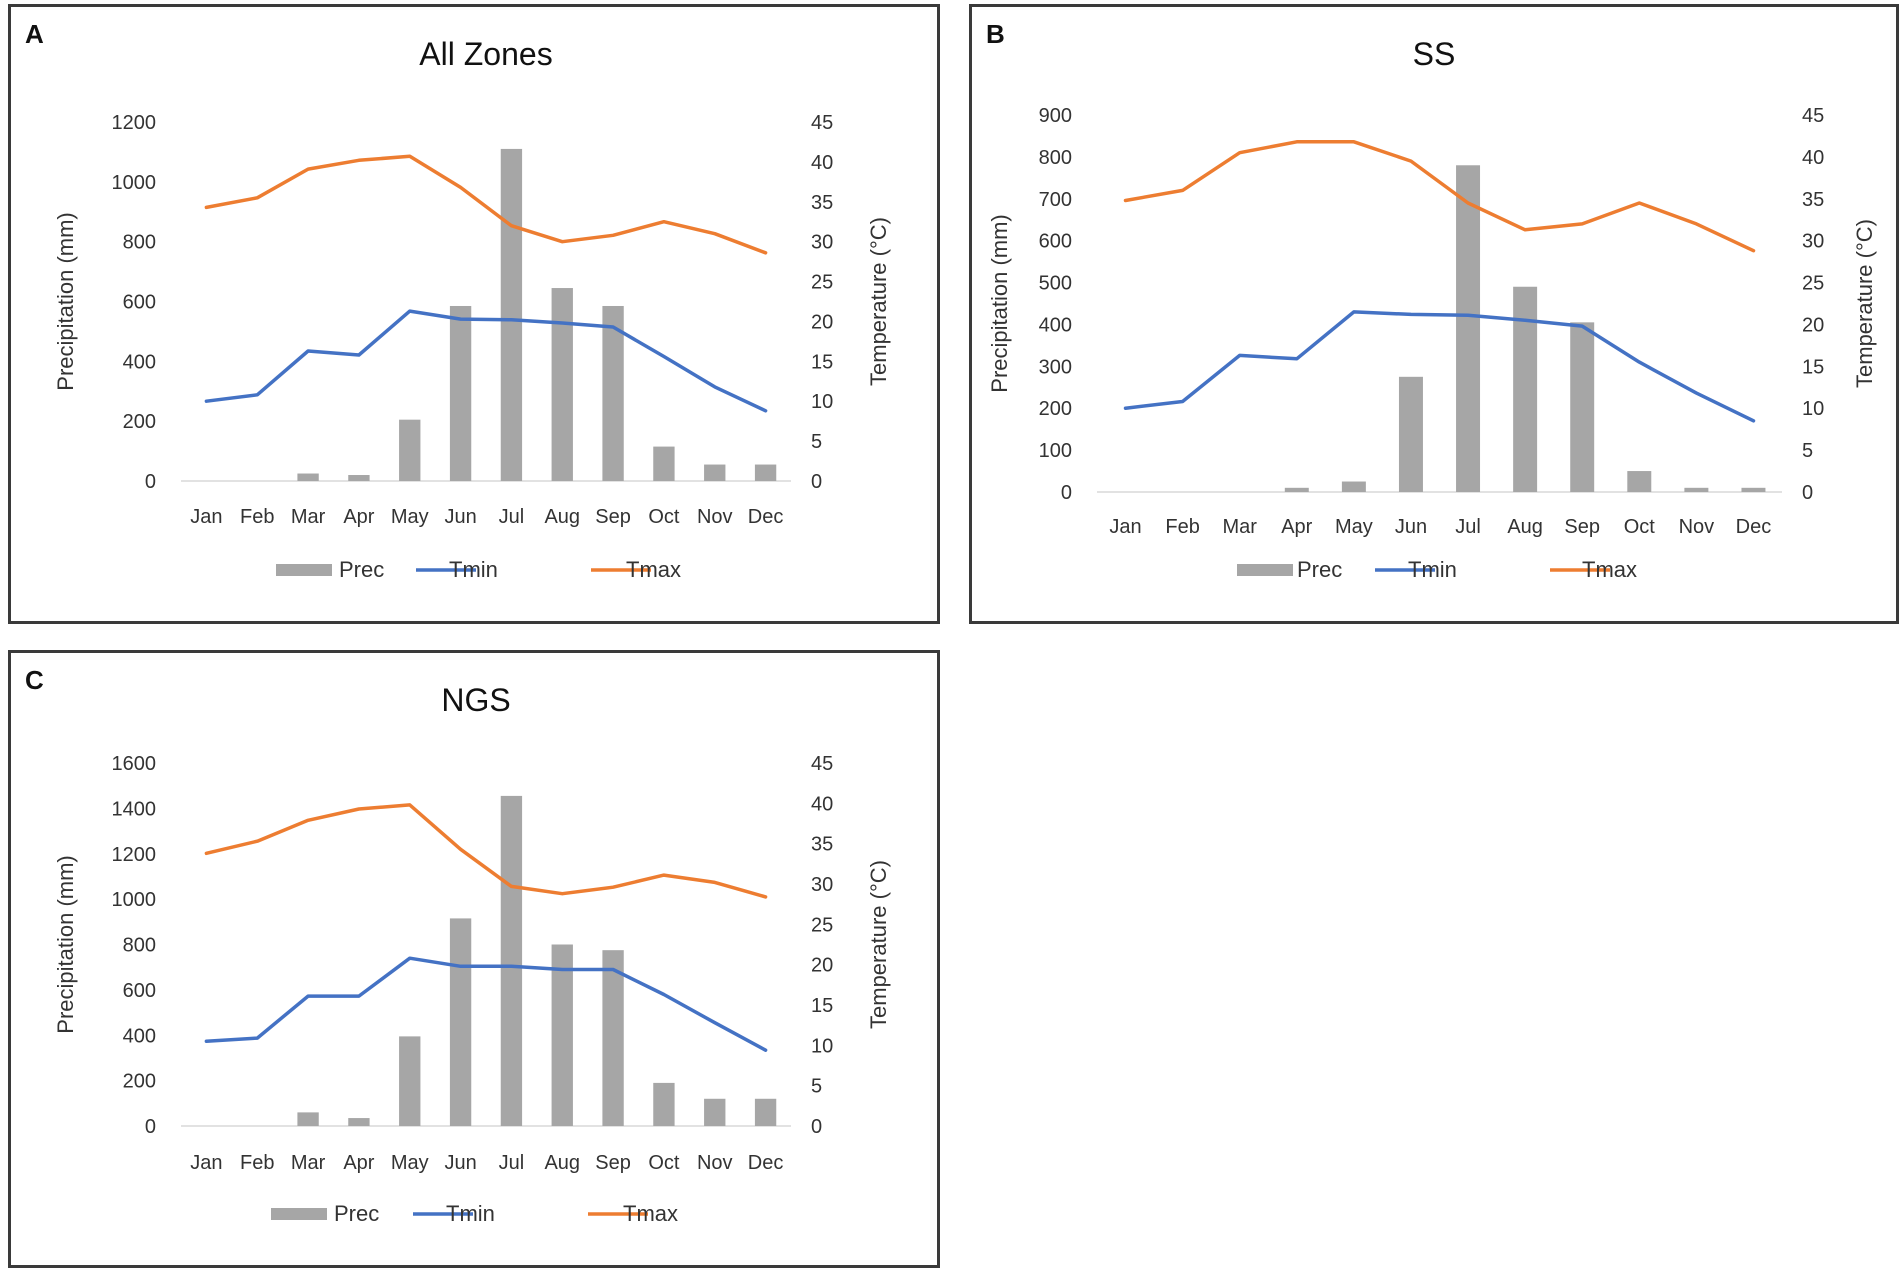 This screenshot has height=1272, width=1902. What do you see at coordinates (715, 1163) in the screenshot?
I see `x-tick-label: Nov` at bounding box center [715, 1163].